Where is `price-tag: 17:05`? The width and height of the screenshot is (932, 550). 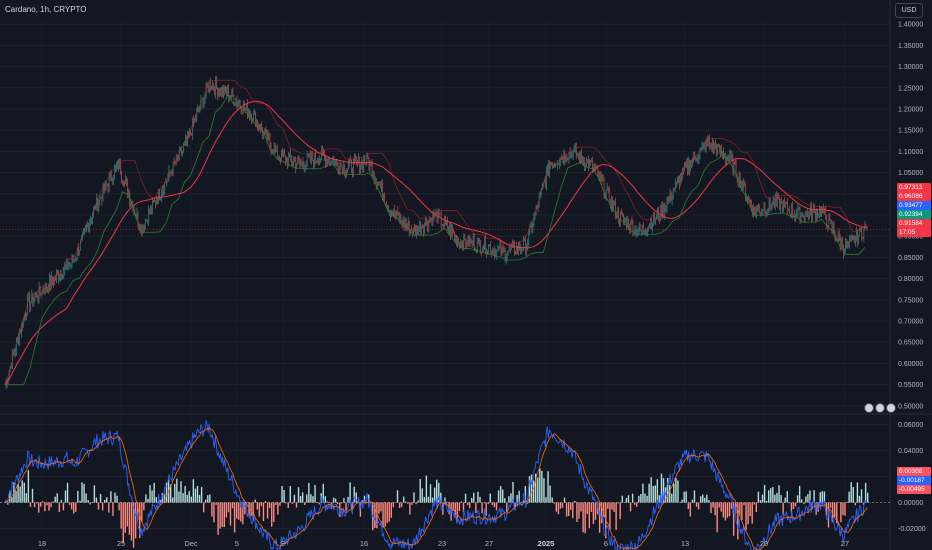
price-tag: 17:05 is located at coordinates (914, 232).